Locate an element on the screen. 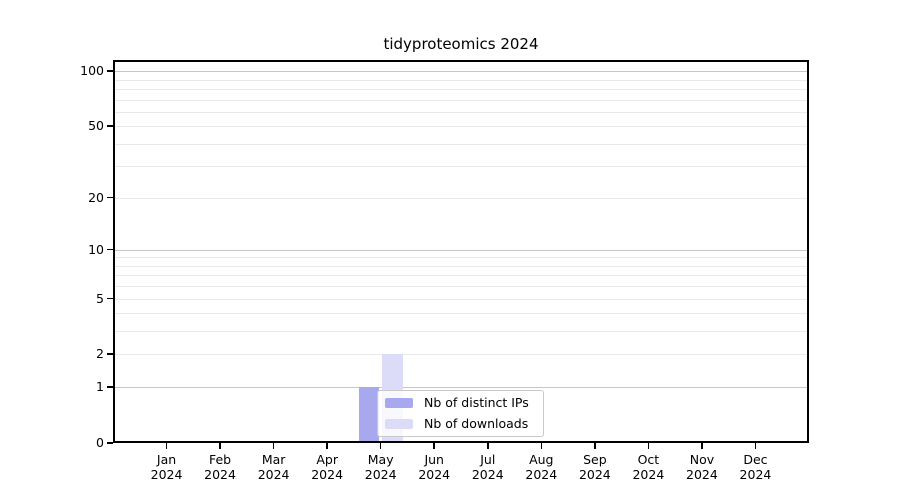  x-tick-month: Jul is located at coordinates (488, 459).